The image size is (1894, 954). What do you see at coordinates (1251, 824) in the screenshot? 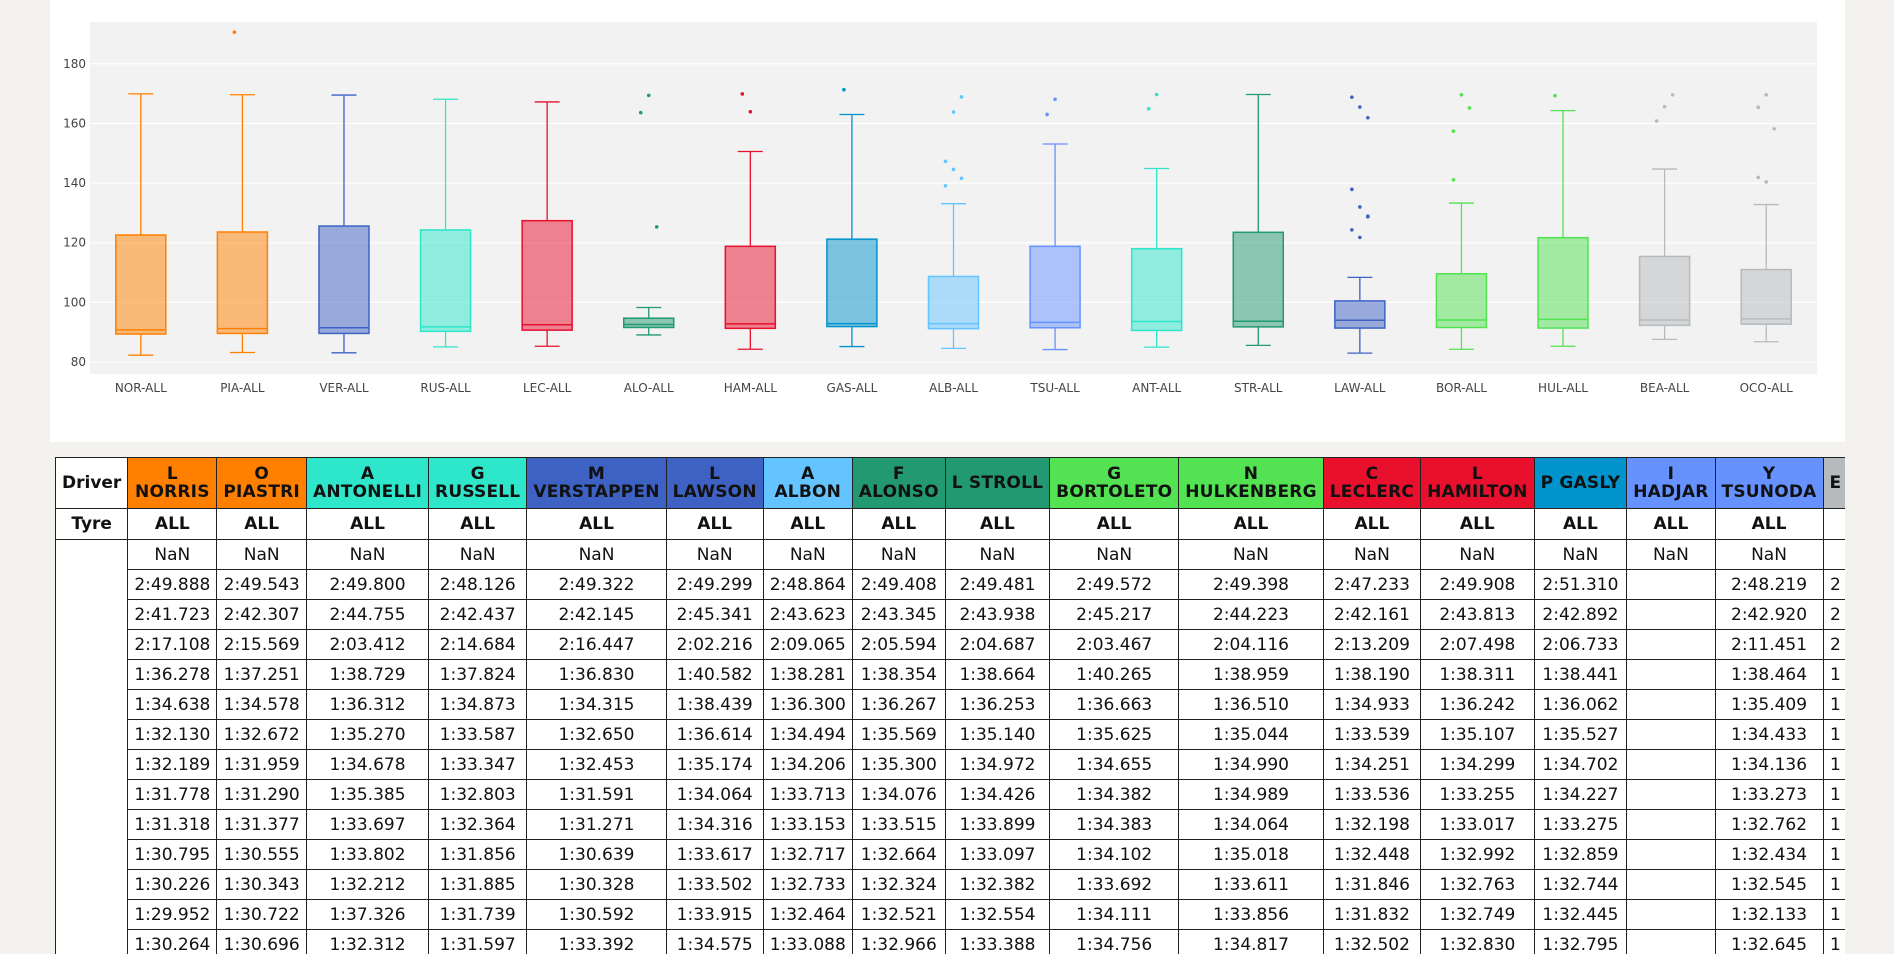
I see `lap-time-cell: 1:34.064` at bounding box center [1251, 824].